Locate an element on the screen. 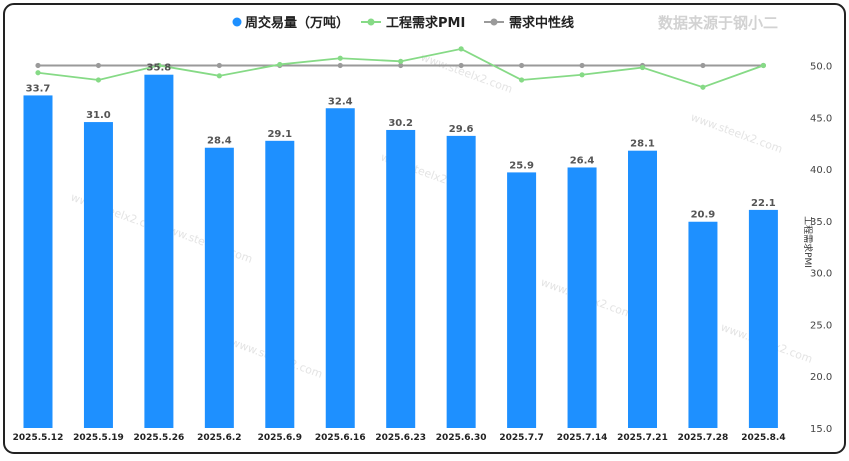 Image resolution: width=849 pixels, height=461 pixels. legend-item-volume: 周交易量（万吨） is located at coordinates (291, 23).